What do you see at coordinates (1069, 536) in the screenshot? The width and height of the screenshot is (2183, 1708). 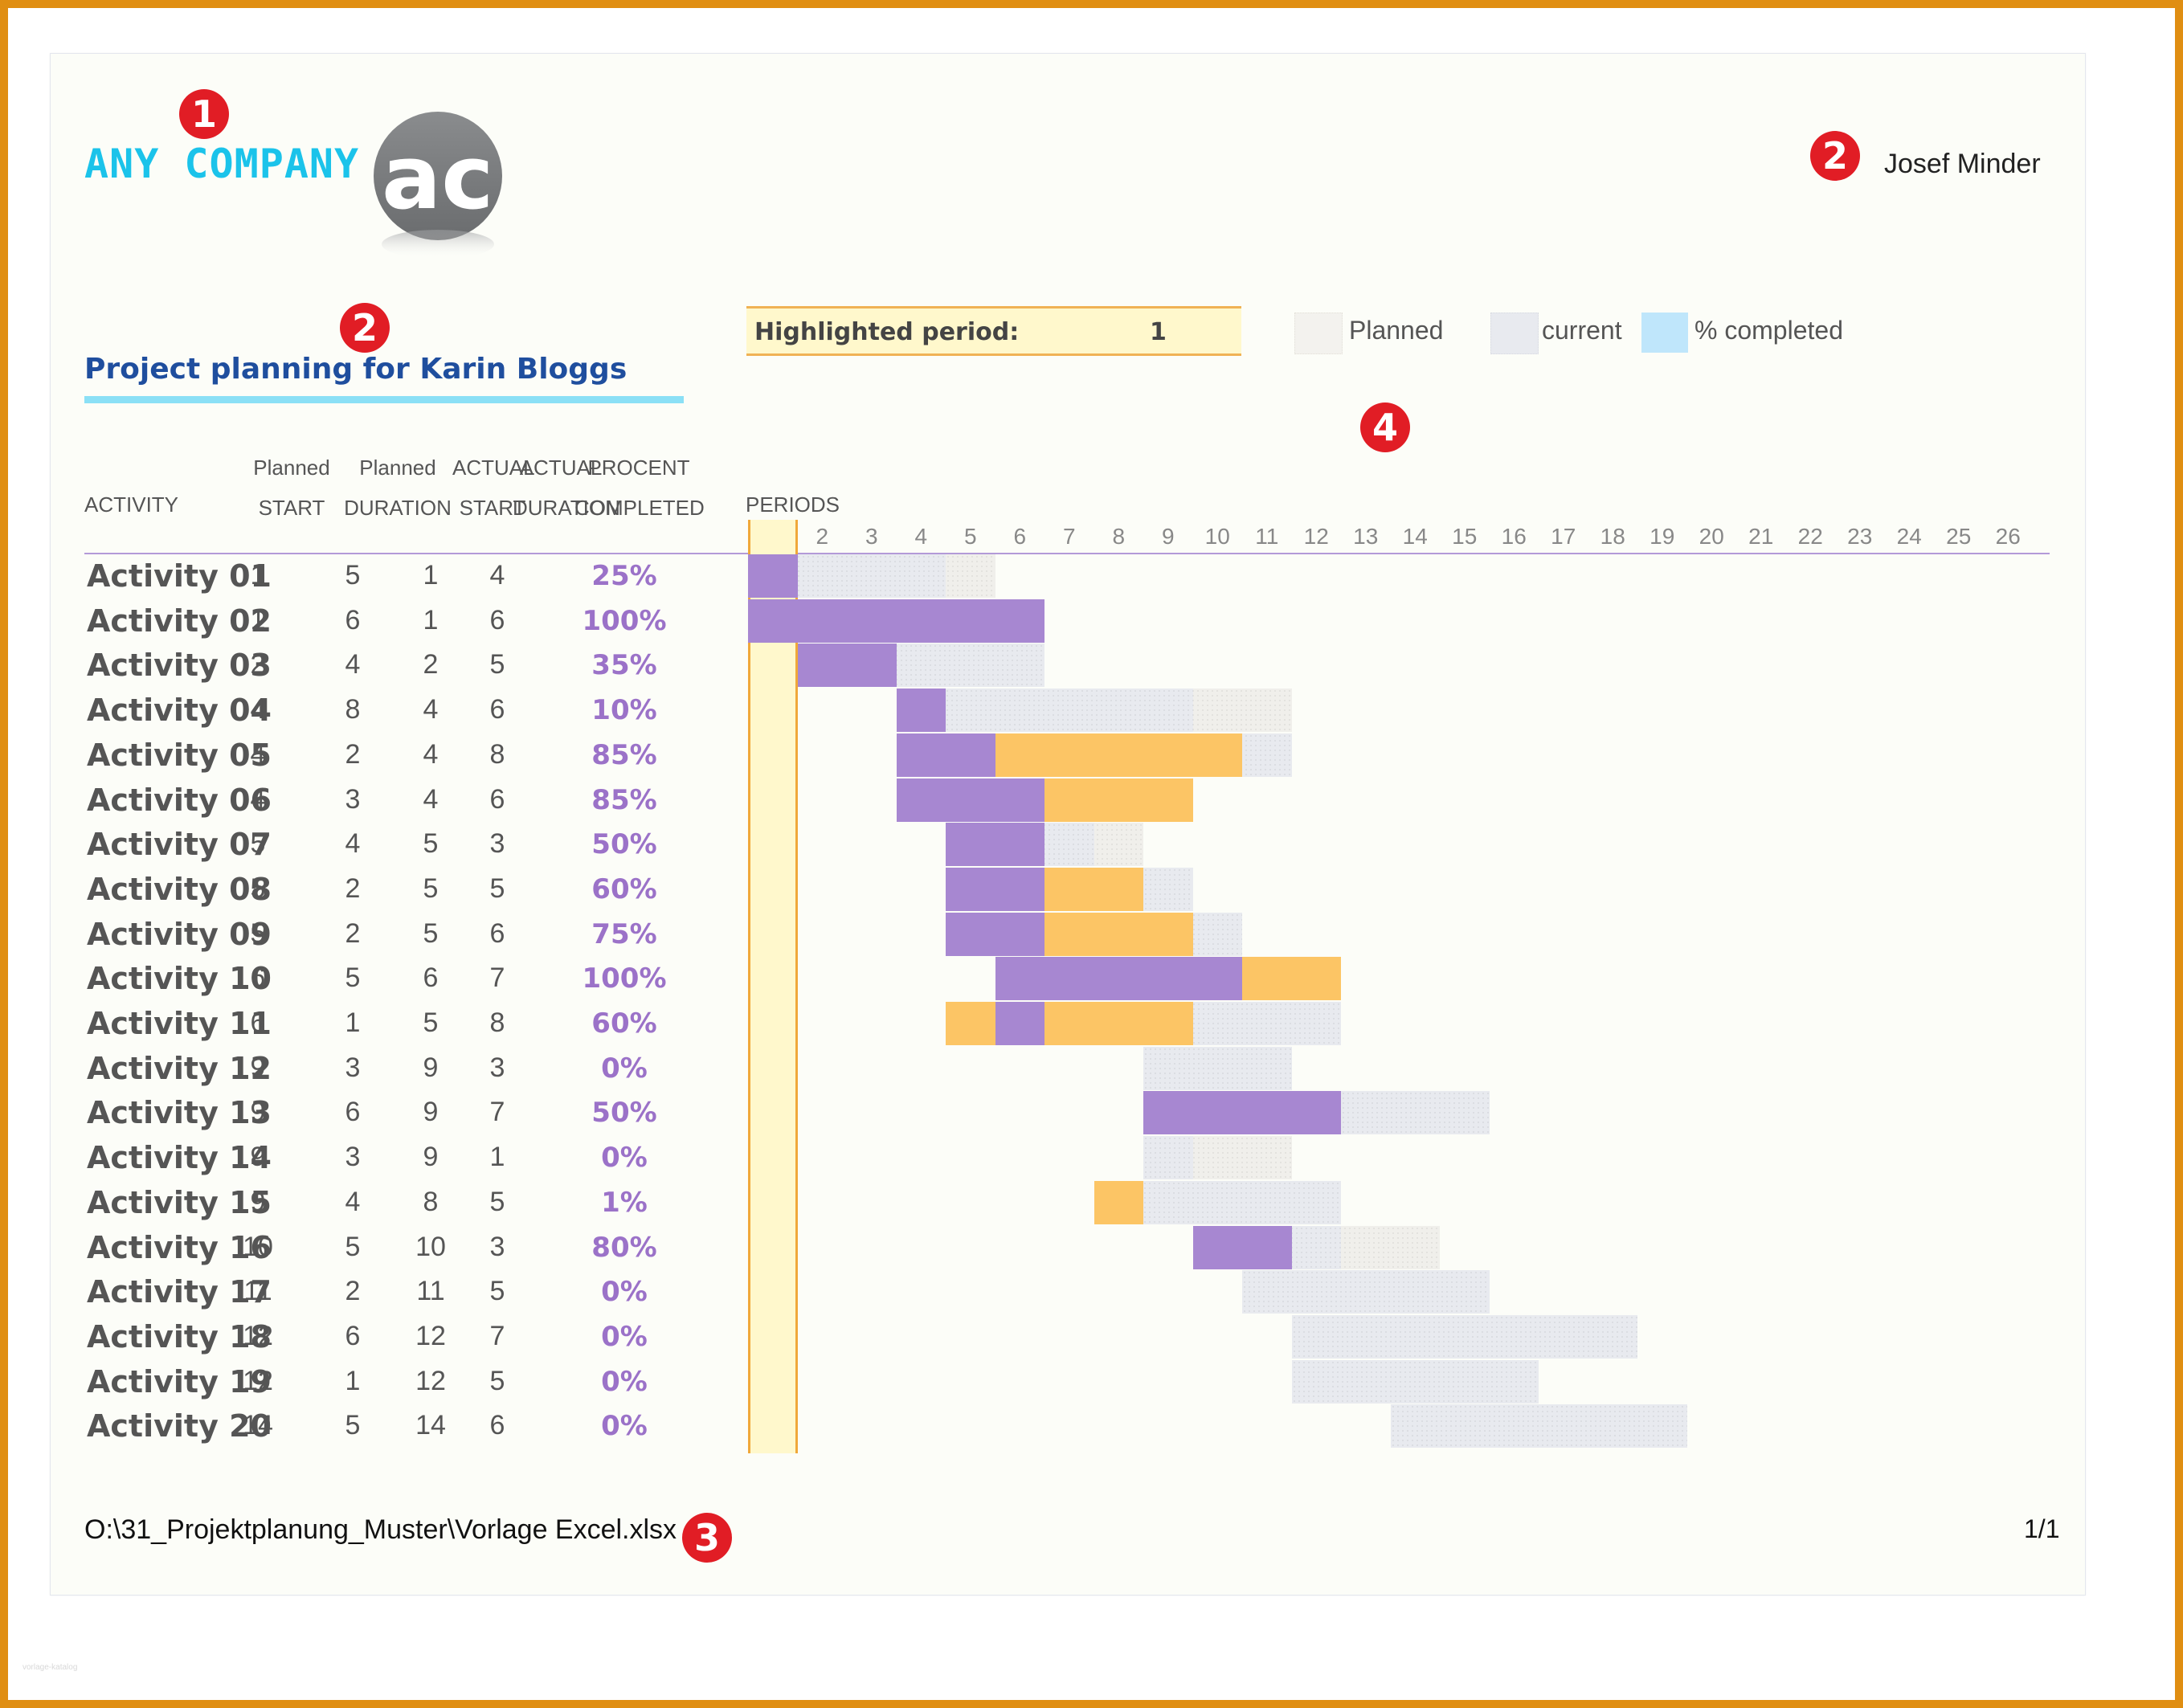 I see `period-tick-7: 7` at bounding box center [1069, 536].